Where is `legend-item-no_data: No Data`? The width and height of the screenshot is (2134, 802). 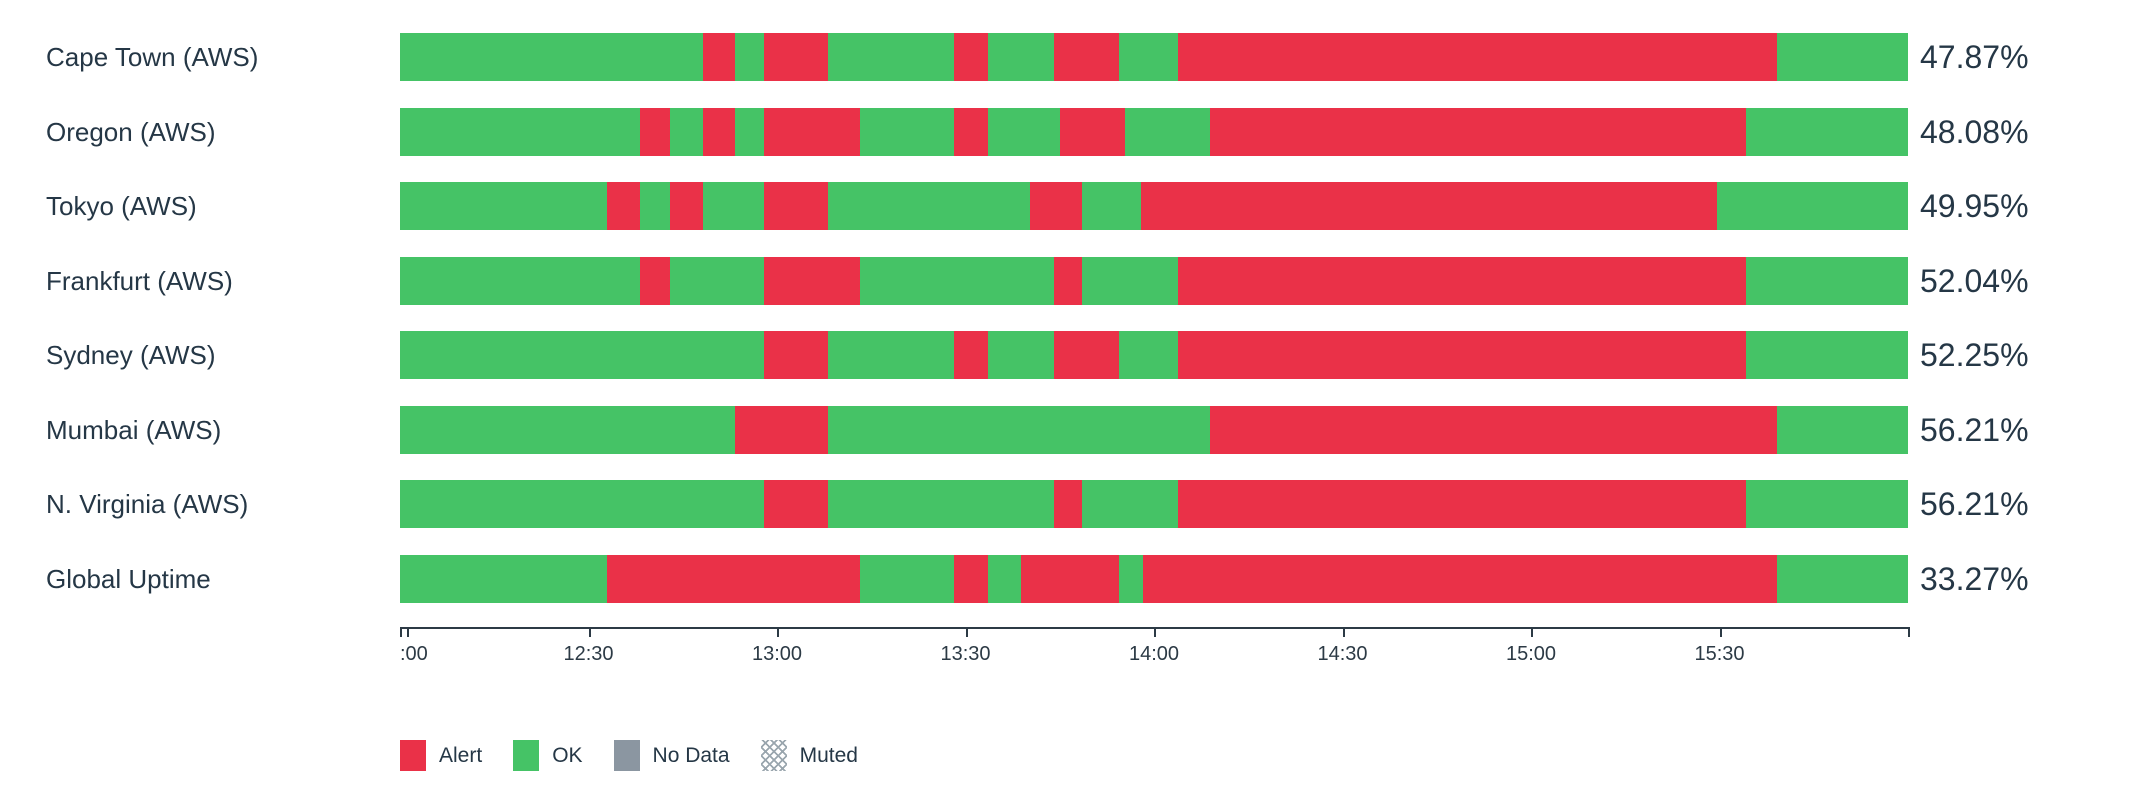
legend-item-no_data: No Data is located at coordinates (671, 755).